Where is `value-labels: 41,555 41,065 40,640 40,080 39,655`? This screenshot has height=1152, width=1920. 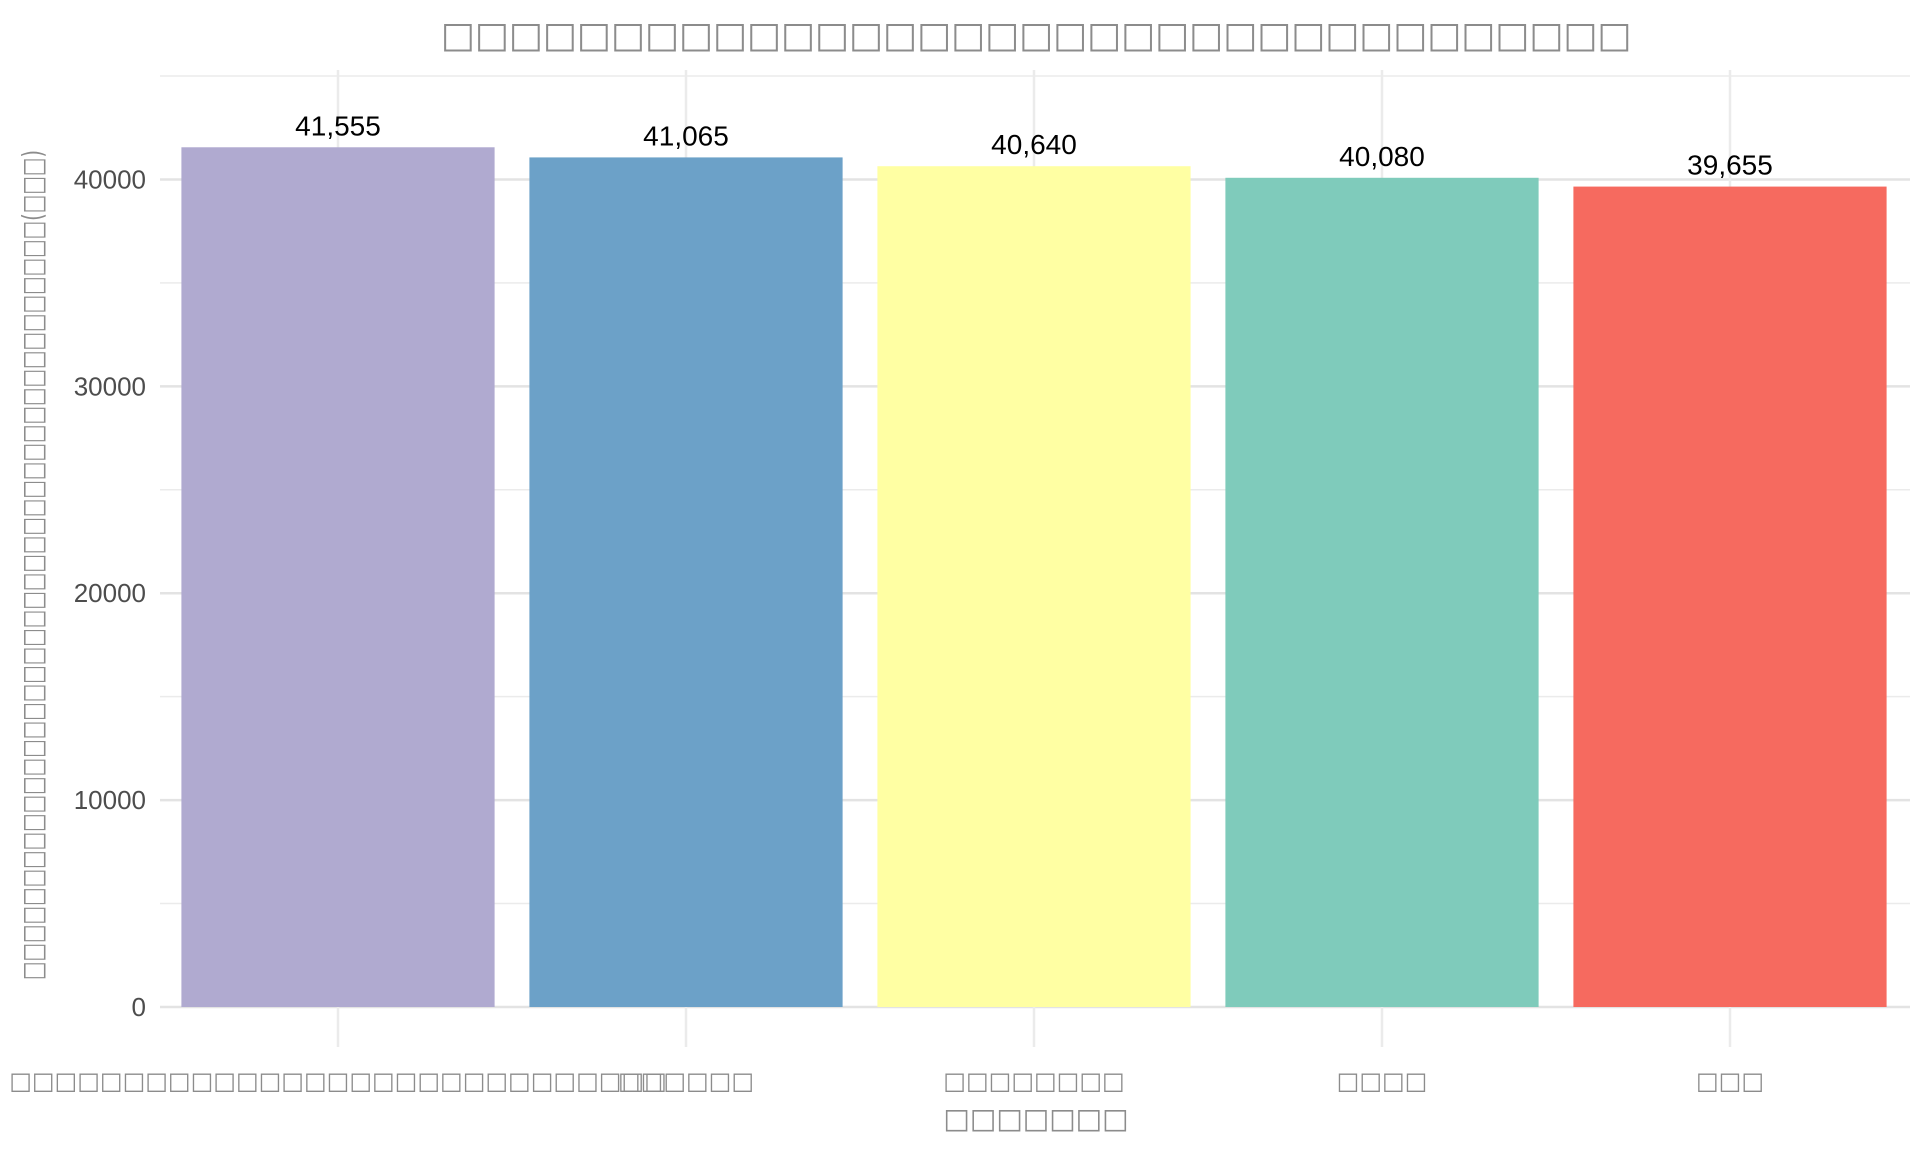 value-labels: 41,555 41,065 40,640 40,080 39,655 is located at coordinates (1034, 145).